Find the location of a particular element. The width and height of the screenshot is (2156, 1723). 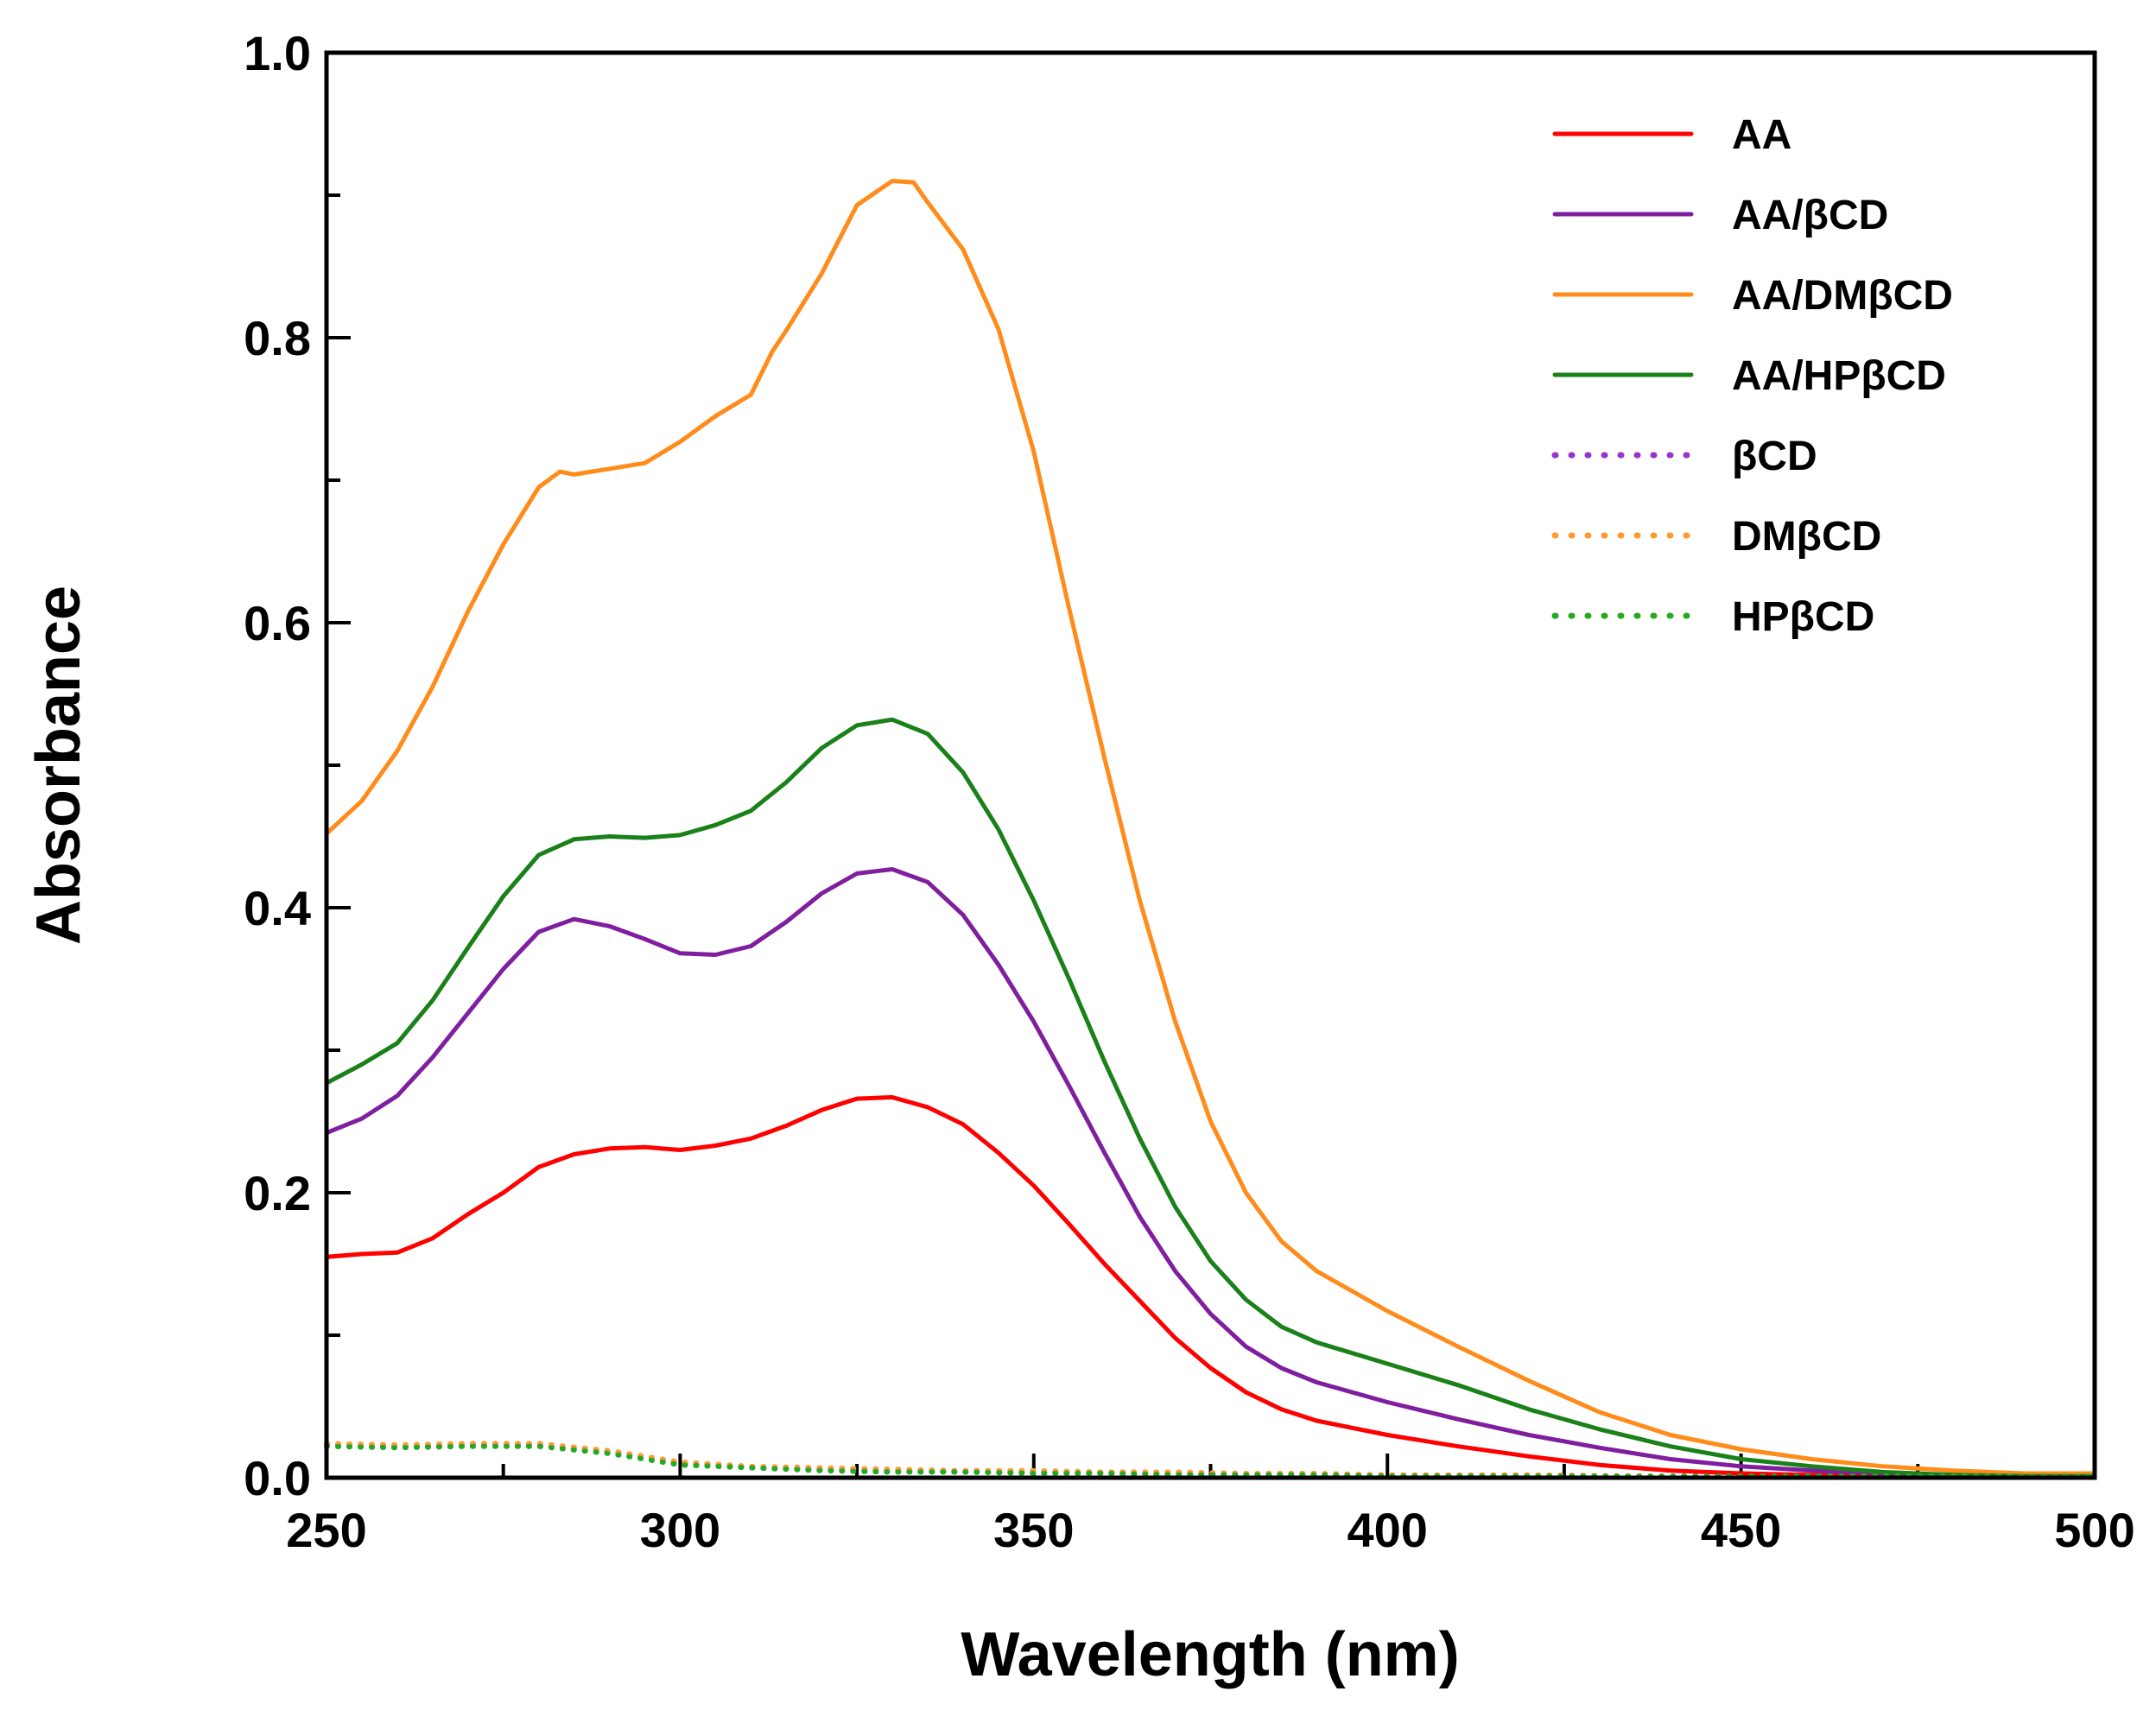

y-tick-label: 0.0 is located at coordinates (277, 1478).